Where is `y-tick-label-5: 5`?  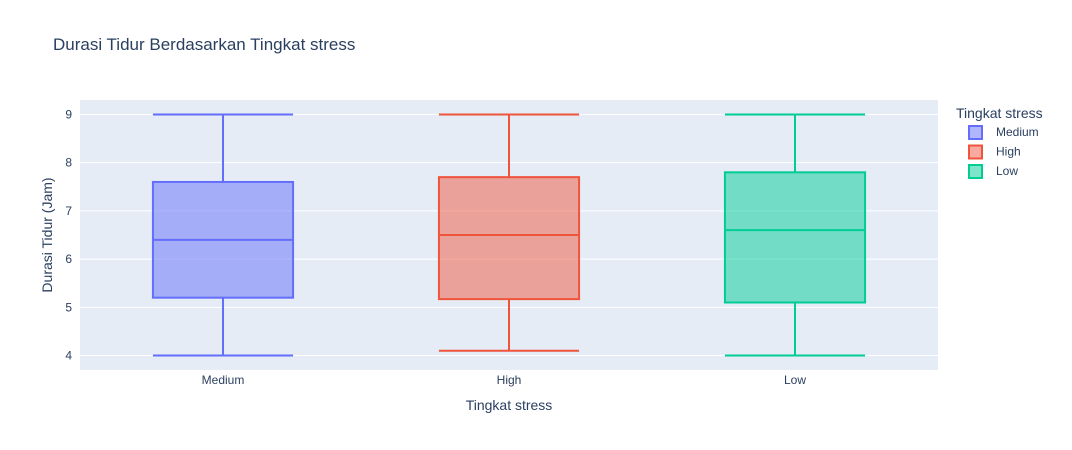
y-tick-label-5: 5 is located at coordinates (68, 307).